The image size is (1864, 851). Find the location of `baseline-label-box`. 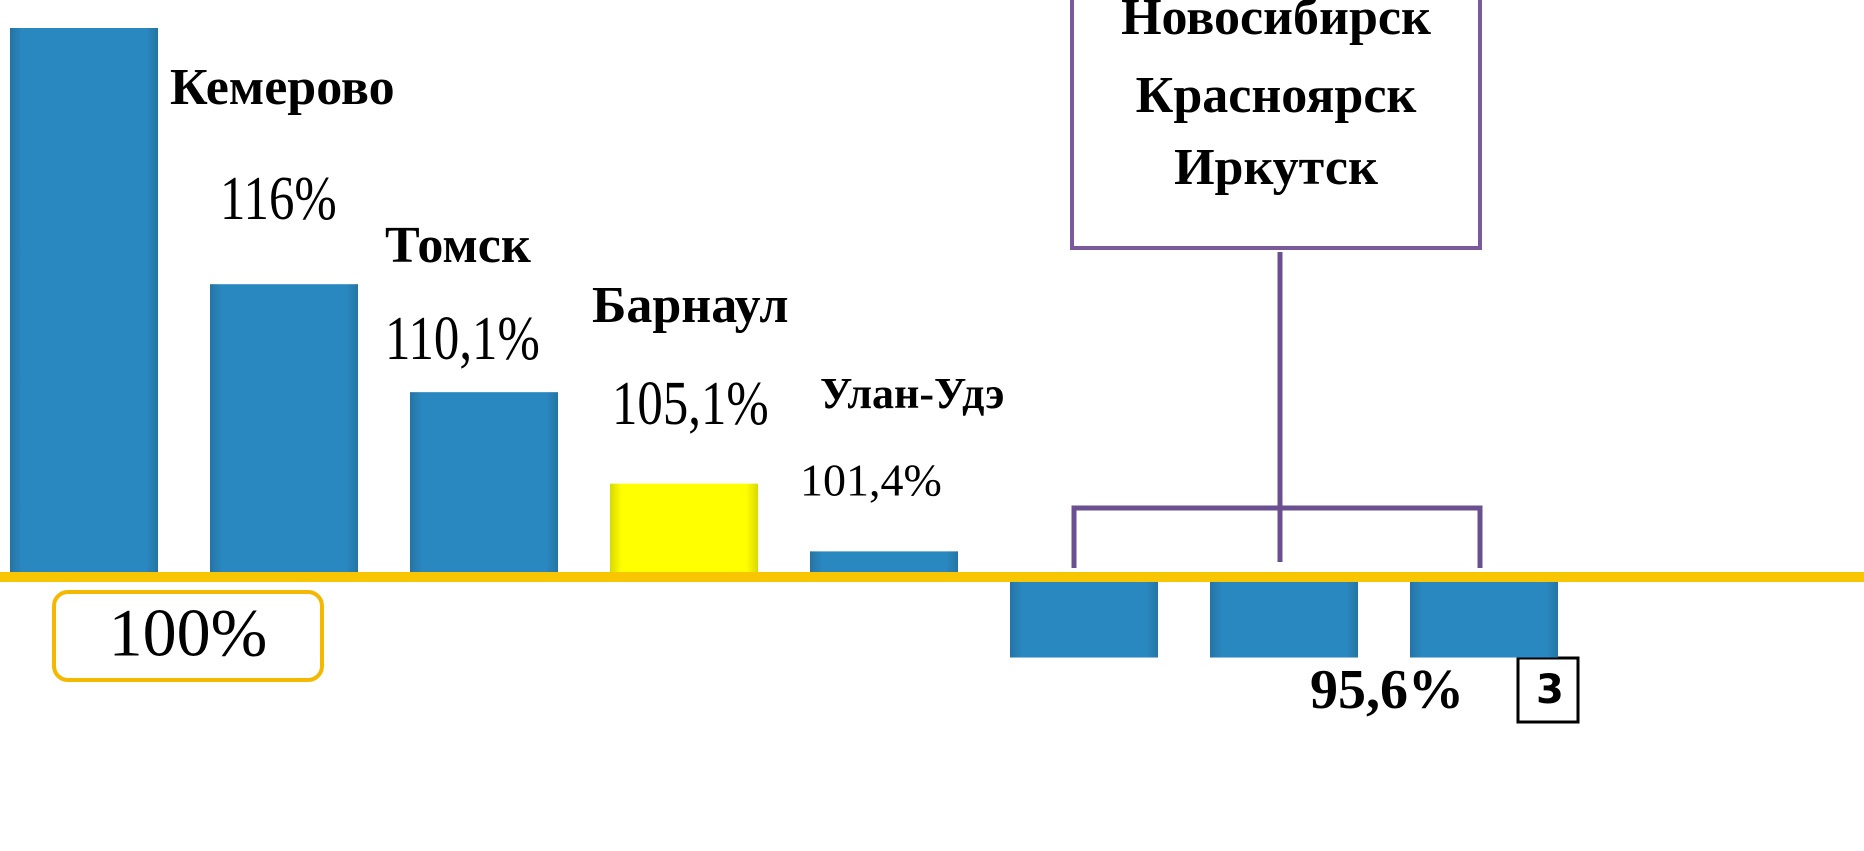

baseline-label-box is located at coordinates (188, 636).